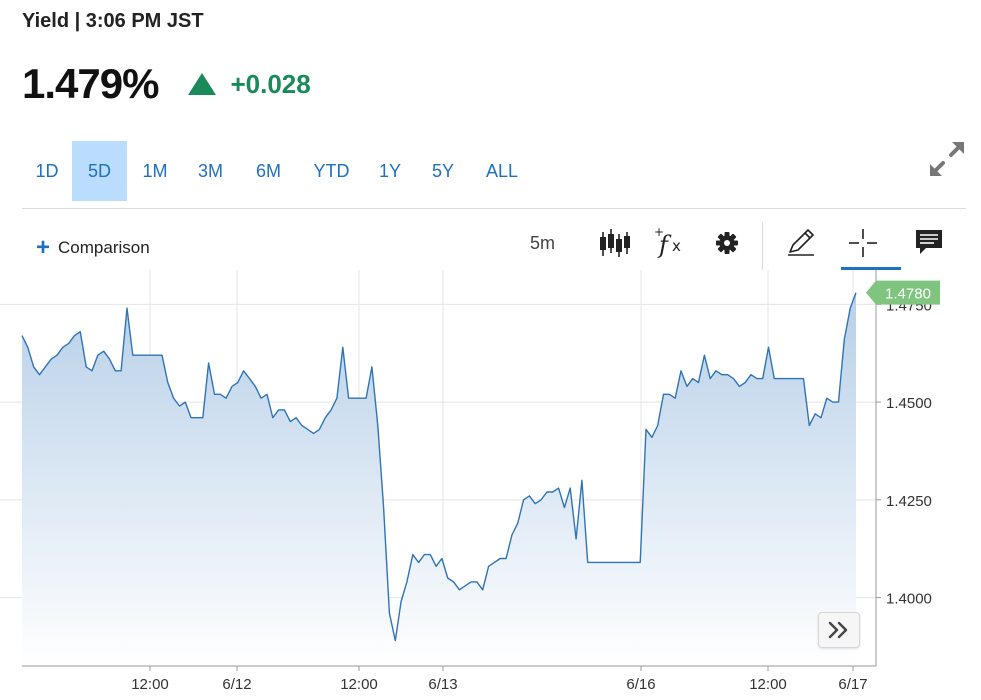 The image size is (981, 700). I want to click on x-tick-label: 6/12, so click(236, 684).